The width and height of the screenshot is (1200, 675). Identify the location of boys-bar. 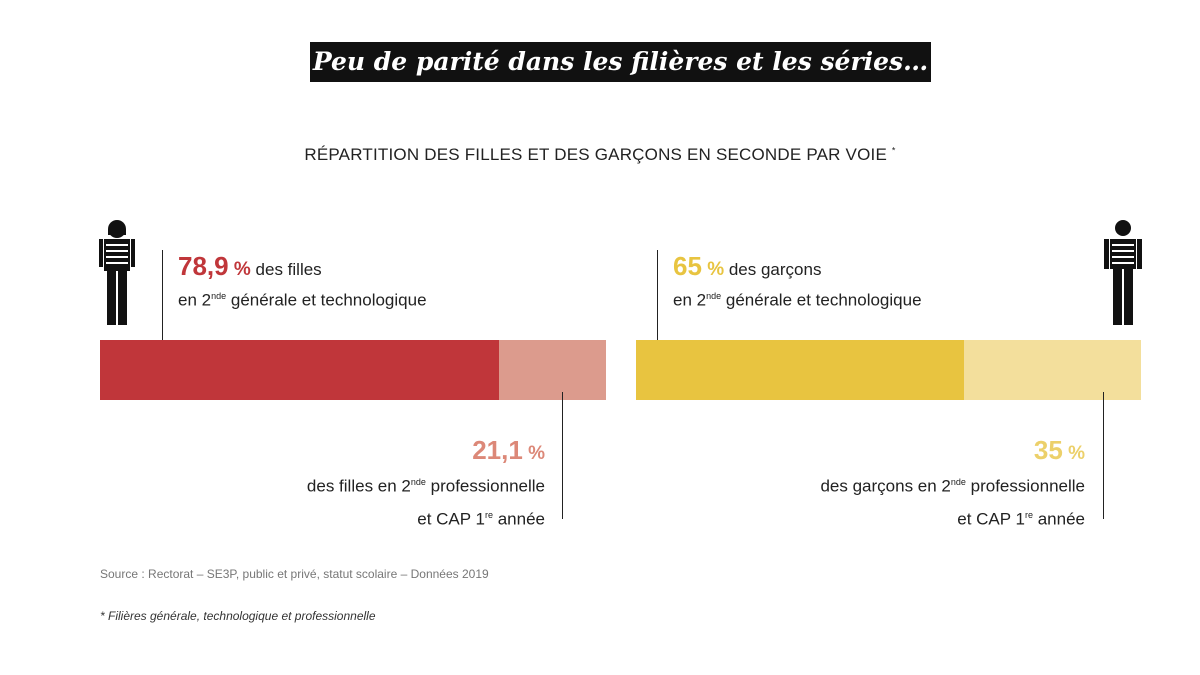
(888, 370).